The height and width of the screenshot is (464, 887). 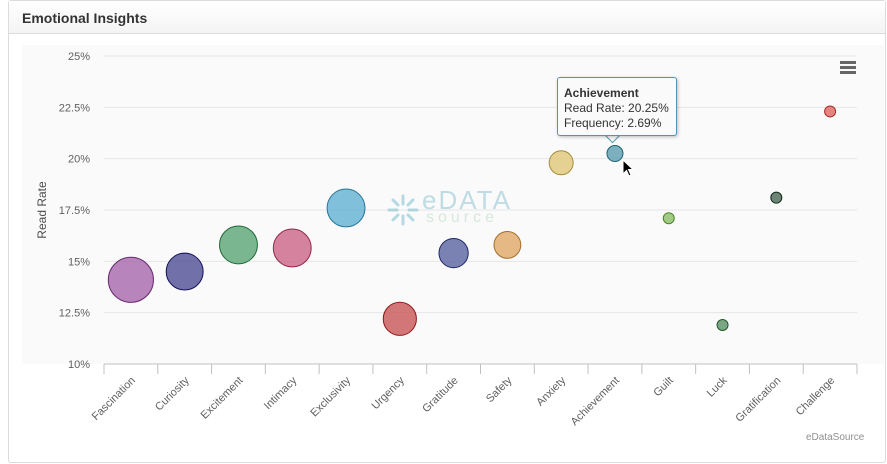 I want to click on bubble-excitement, so click(x=238, y=245).